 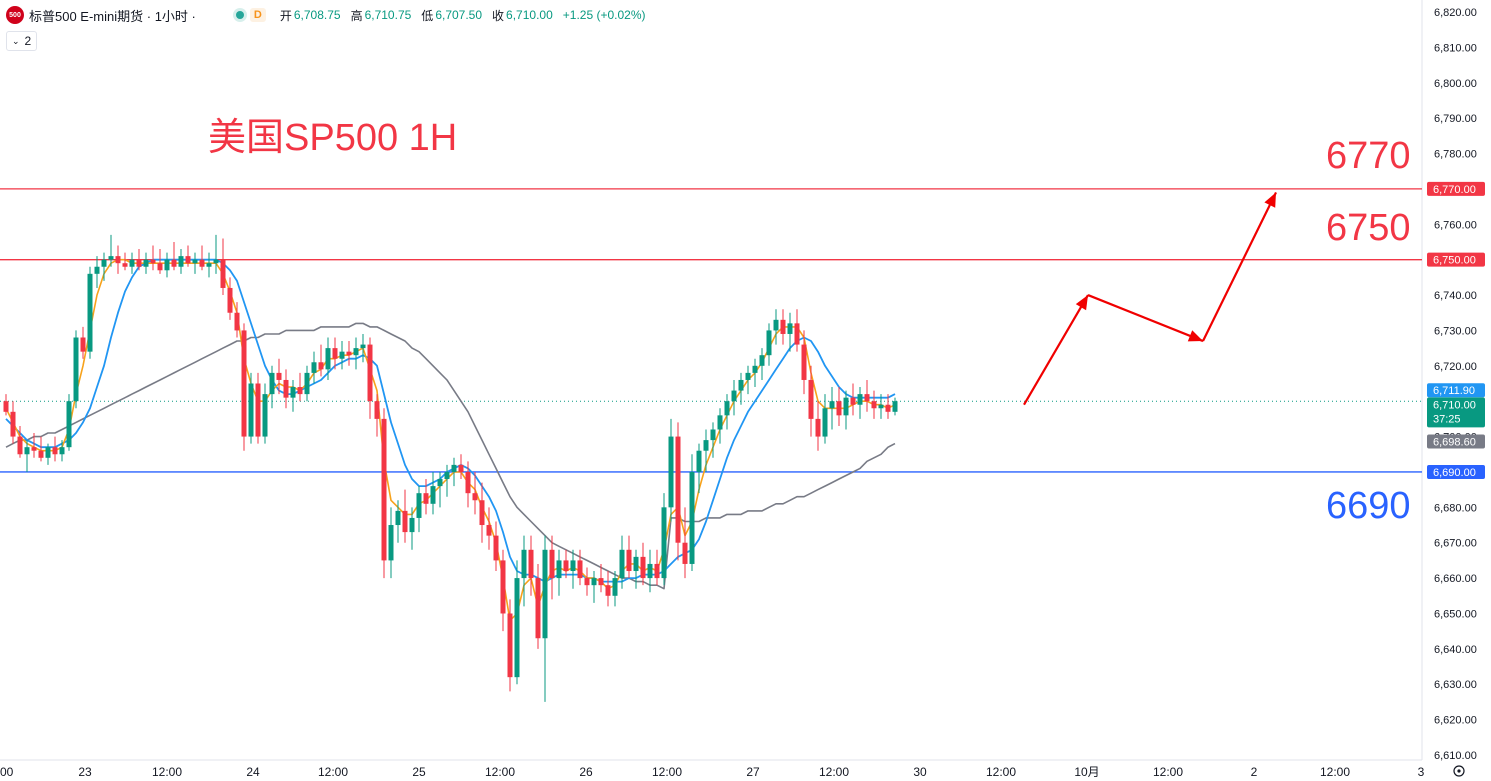 What do you see at coordinates (15, 15) in the screenshot?
I see `symbol-logo: 500` at bounding box center [15, 15].